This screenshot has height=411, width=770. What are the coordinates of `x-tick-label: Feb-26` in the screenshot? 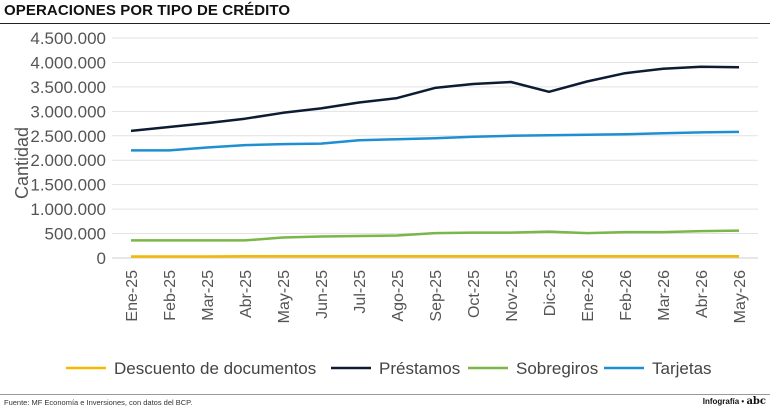 It's located at (626, 295).